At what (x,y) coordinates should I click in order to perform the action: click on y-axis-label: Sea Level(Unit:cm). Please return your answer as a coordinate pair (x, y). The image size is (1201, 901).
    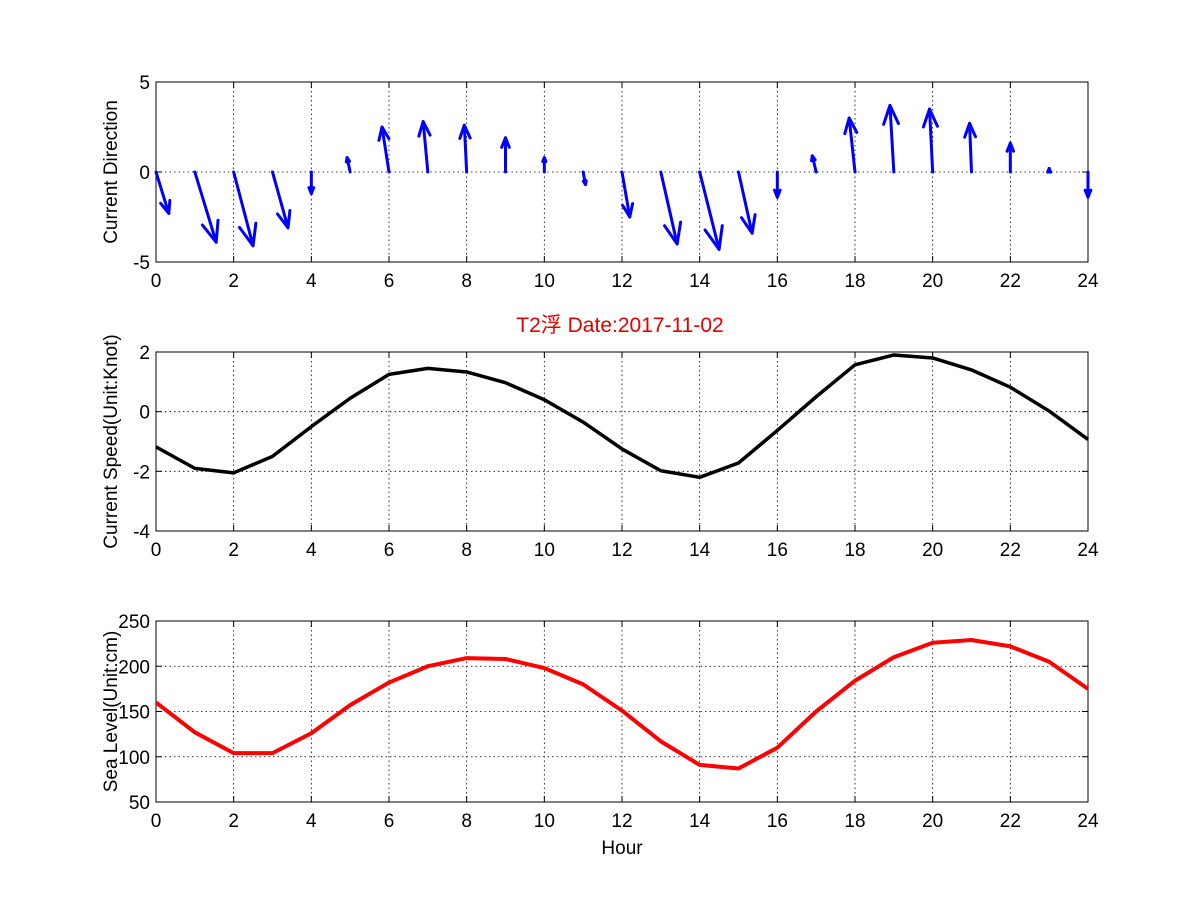
    Looking at the image, I should click on (111, 712).